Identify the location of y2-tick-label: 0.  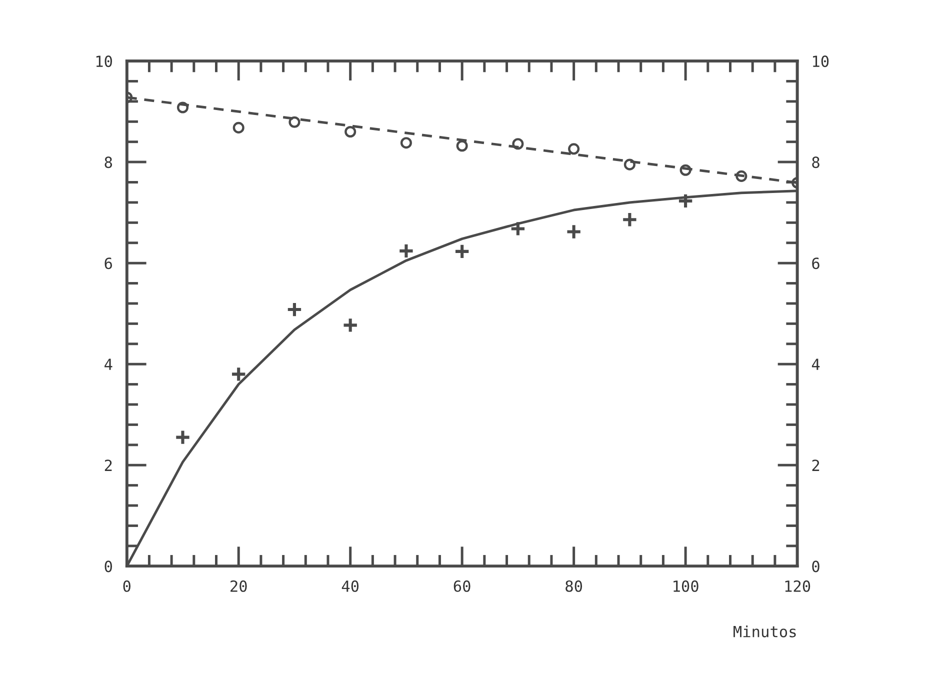
(816, 566).